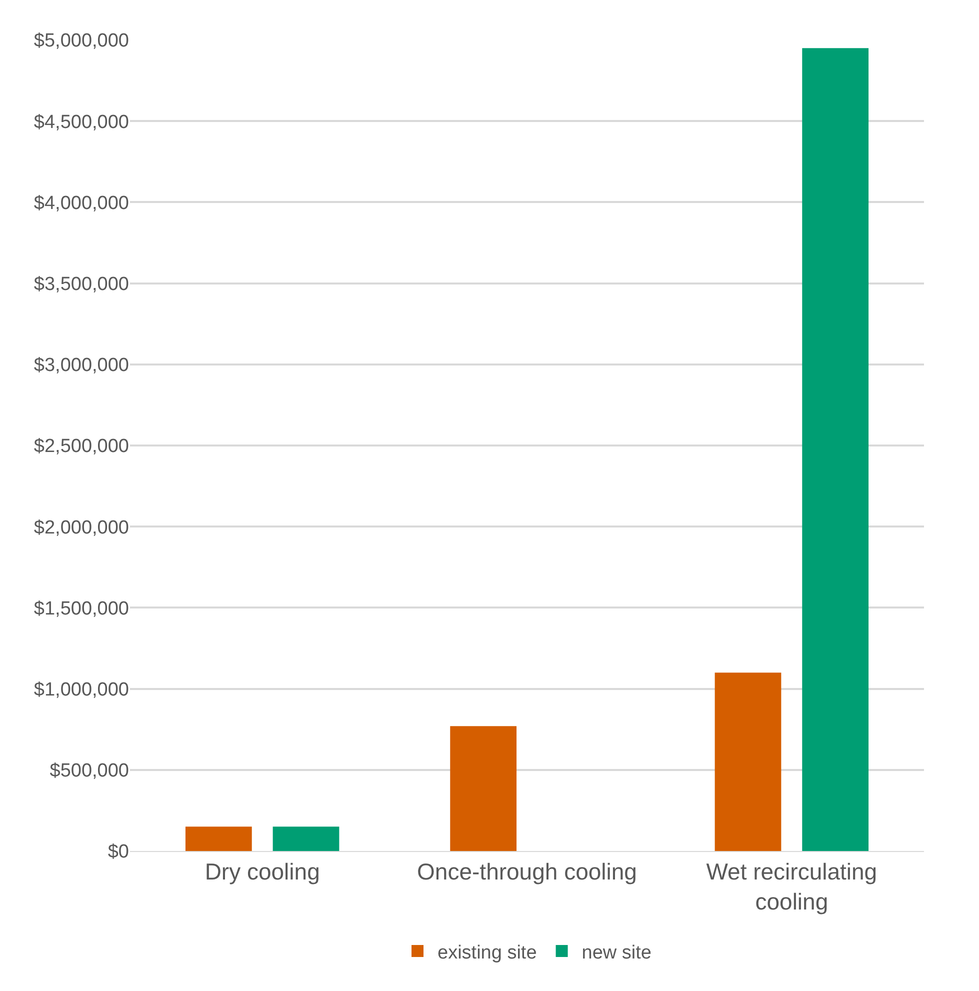 This screenshot has width=979, height=991. What do you see at coordinates (81, 689) in the screenshot?
I see `y-tick-label: $1,000,000` at bounding box center [81, 689].